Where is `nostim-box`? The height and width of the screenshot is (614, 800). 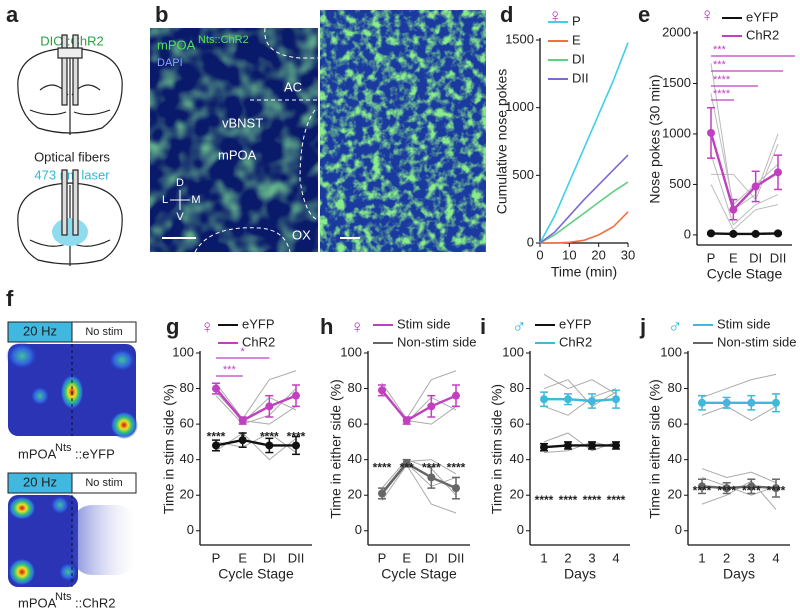 nostim-box is located at coordinates (104, 483).